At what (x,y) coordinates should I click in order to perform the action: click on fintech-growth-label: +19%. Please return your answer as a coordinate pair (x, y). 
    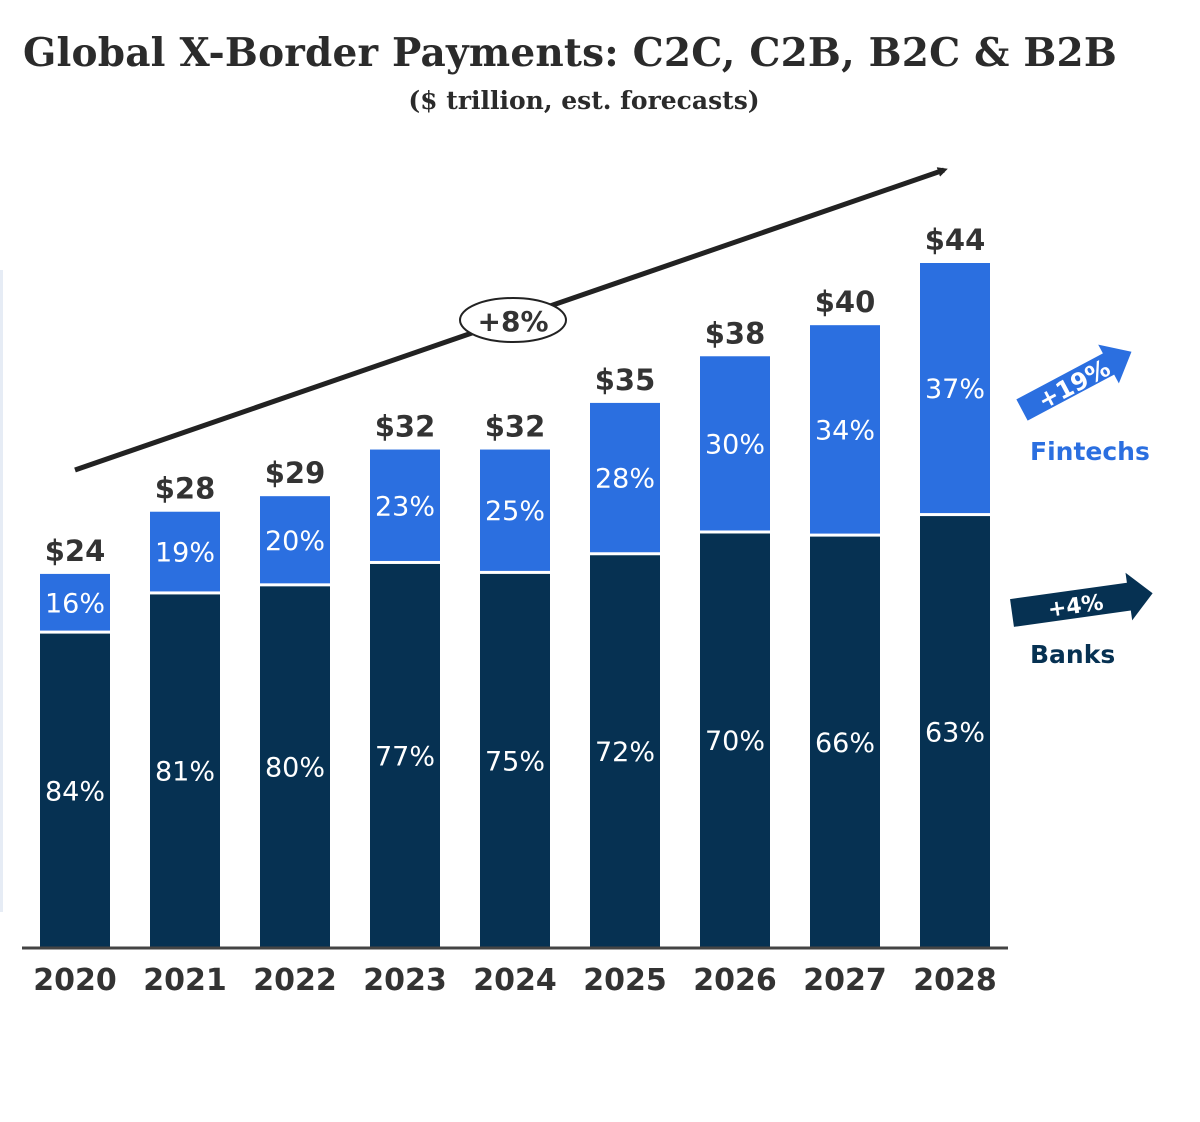
    Looking at the image, I should click on (1074, 384).